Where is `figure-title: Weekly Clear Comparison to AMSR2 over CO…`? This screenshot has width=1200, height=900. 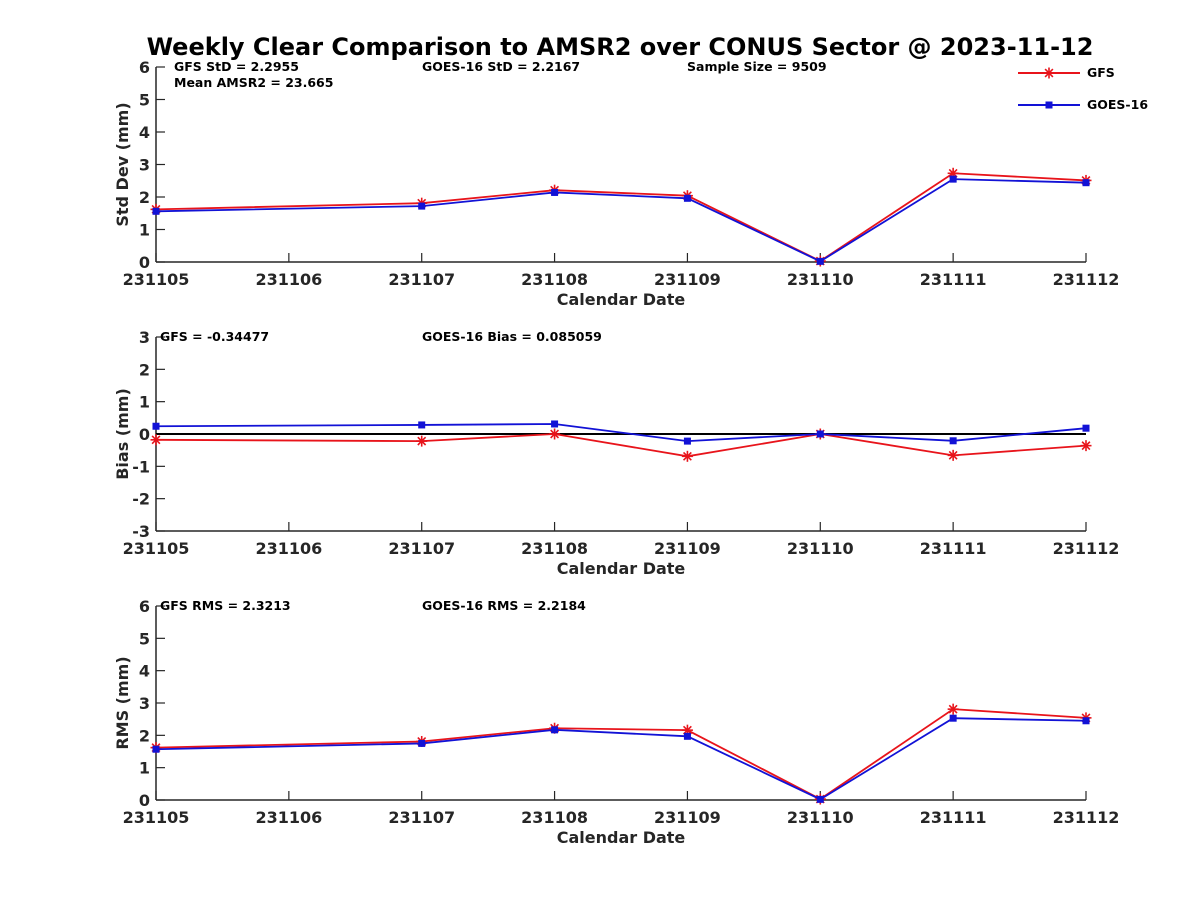 figure-title: Weekly Clear Comparison to AMSR2 over CO… is located at coordinates (620, 47).